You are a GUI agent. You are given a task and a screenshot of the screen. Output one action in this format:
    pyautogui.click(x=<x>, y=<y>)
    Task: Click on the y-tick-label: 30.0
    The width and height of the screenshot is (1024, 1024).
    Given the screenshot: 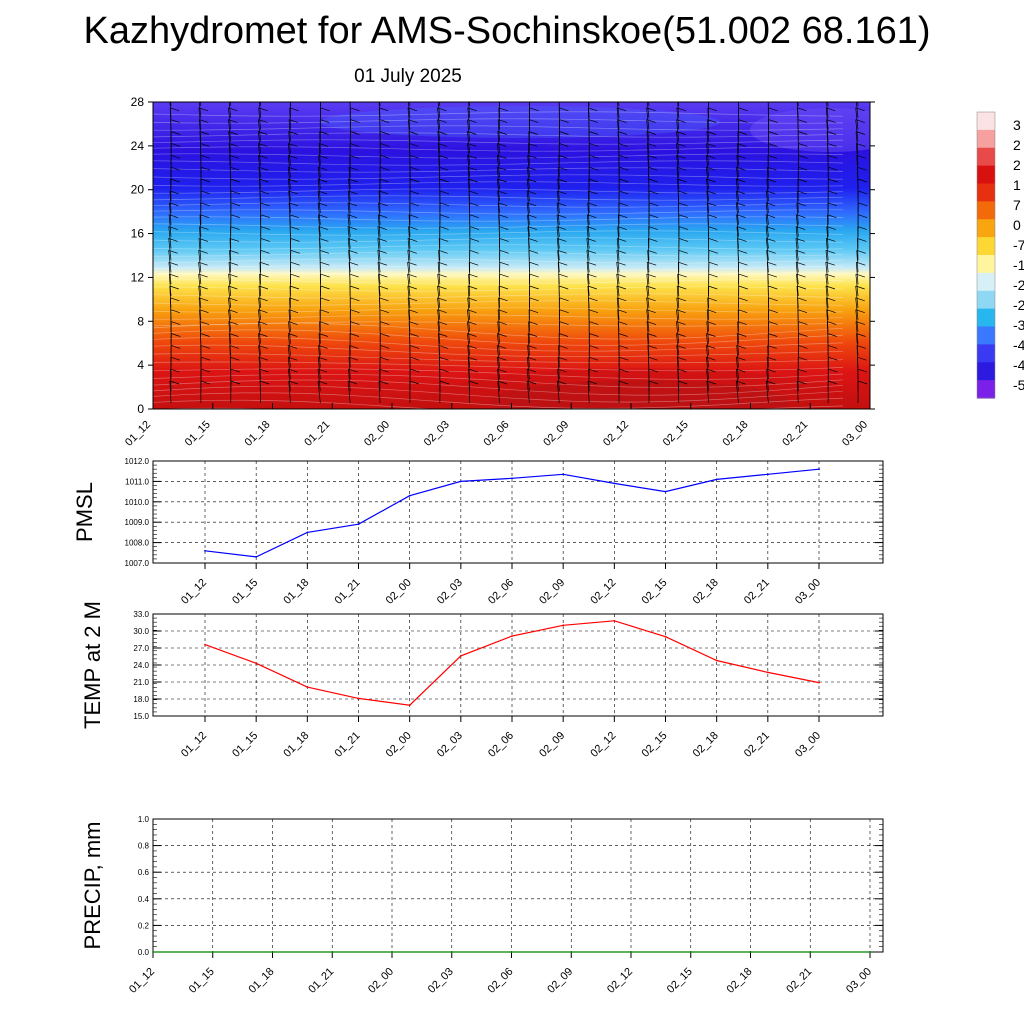 What is the action you would take?
    pyautogui.click(x=141, y=631)
    